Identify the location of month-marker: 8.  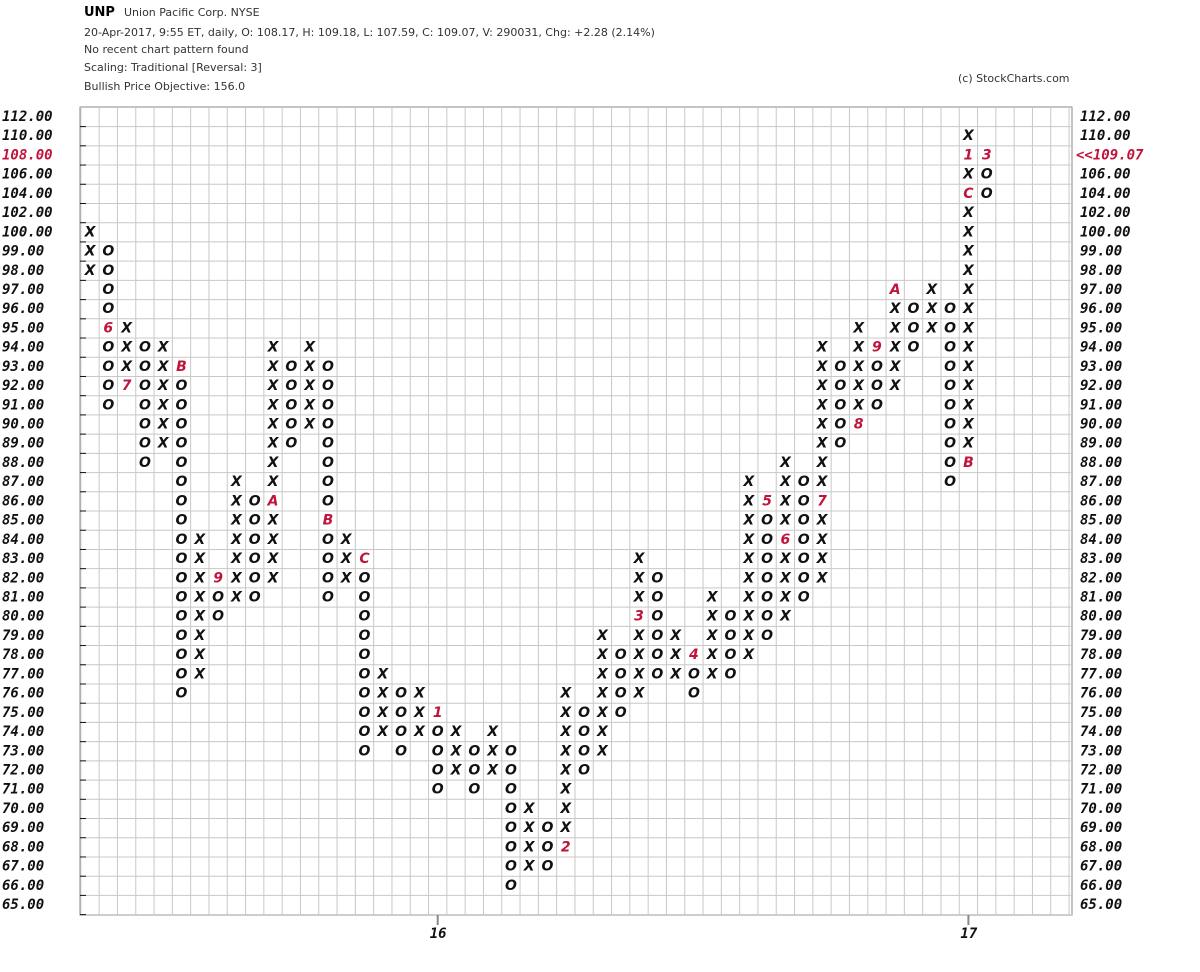
(859, 425).